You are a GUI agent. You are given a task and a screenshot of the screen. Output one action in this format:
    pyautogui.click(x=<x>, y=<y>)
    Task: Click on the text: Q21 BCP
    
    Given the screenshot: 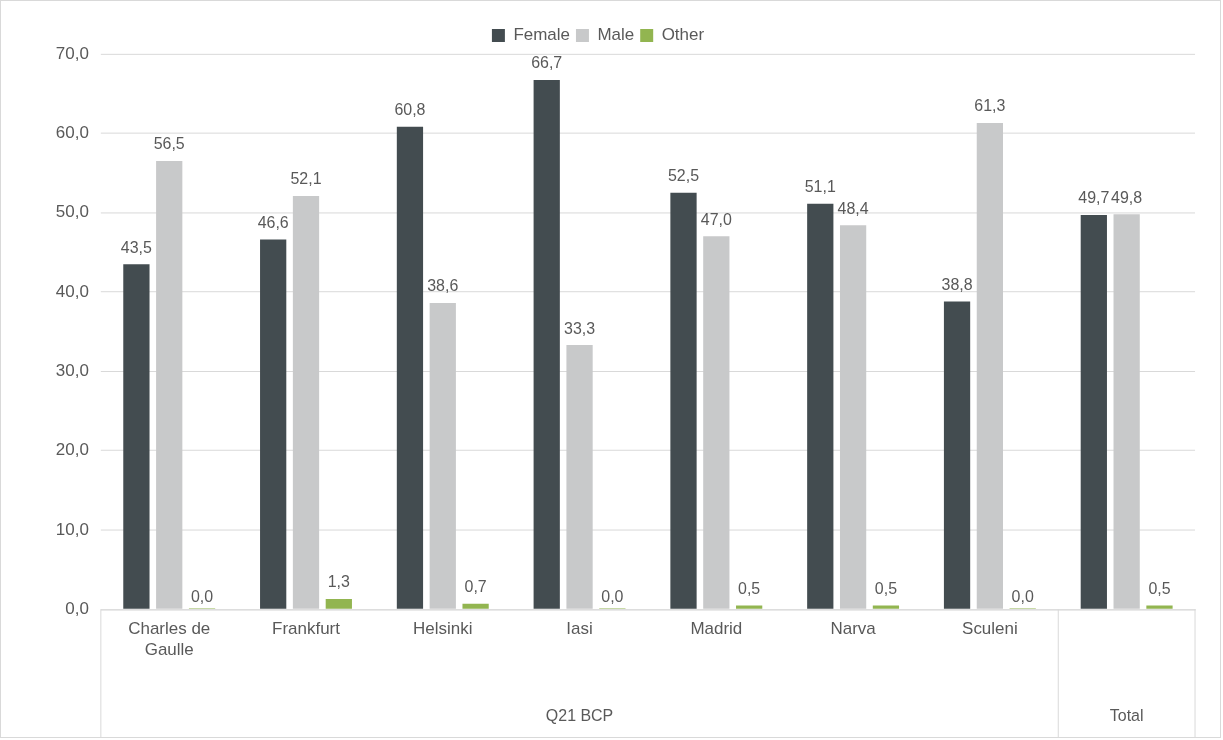 What is the action you would take?
    pyautogui.click(x=579, y=716)
    